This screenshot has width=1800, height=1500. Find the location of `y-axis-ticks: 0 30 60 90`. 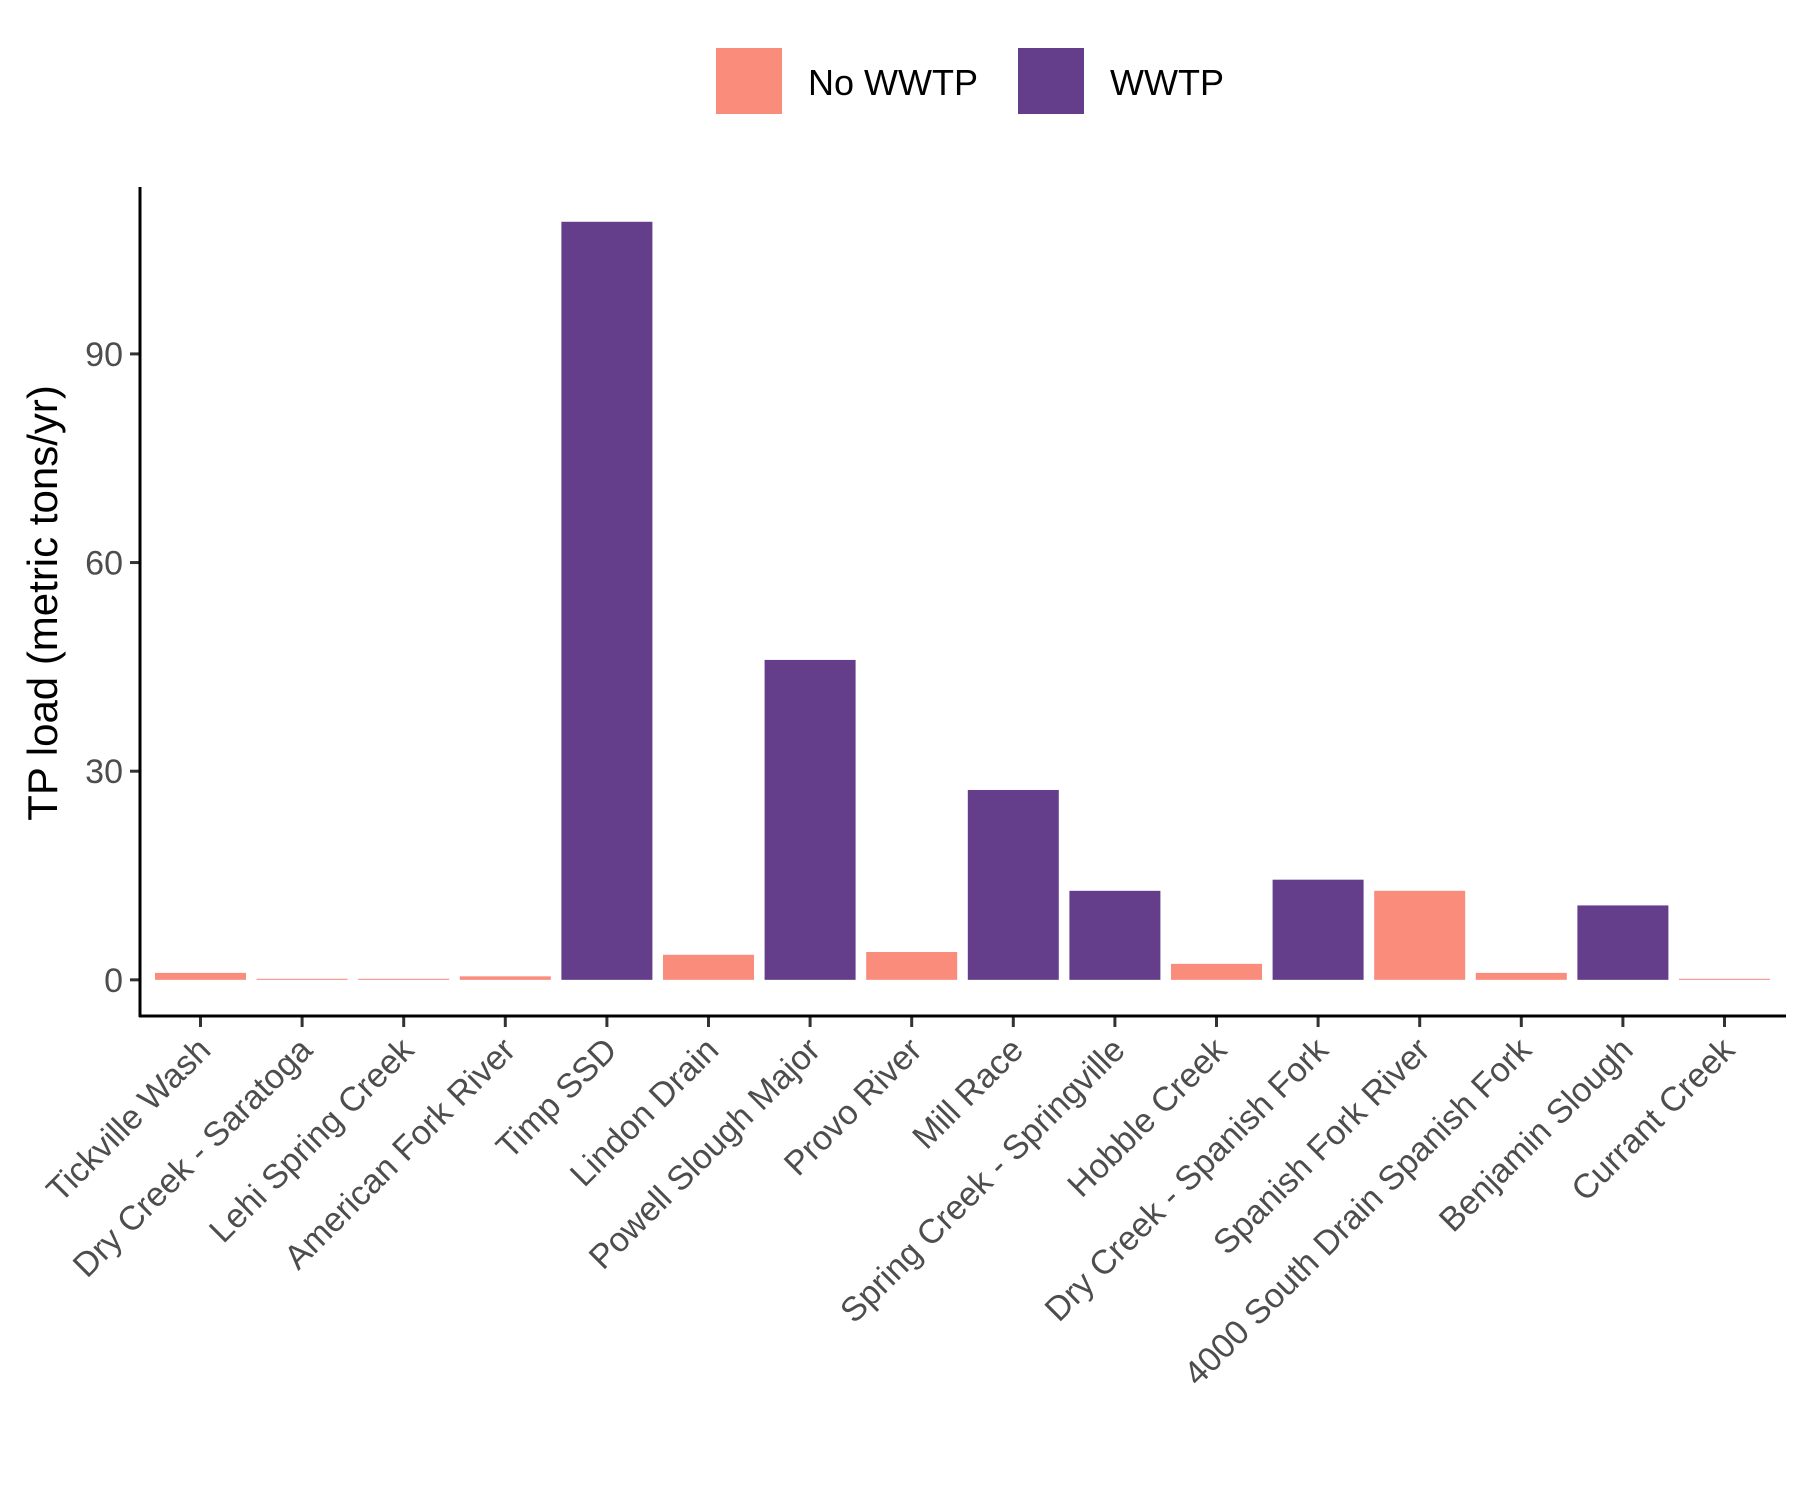

y-axis-ticks: 0 30 60 90 is located at coordinates (112, 668).